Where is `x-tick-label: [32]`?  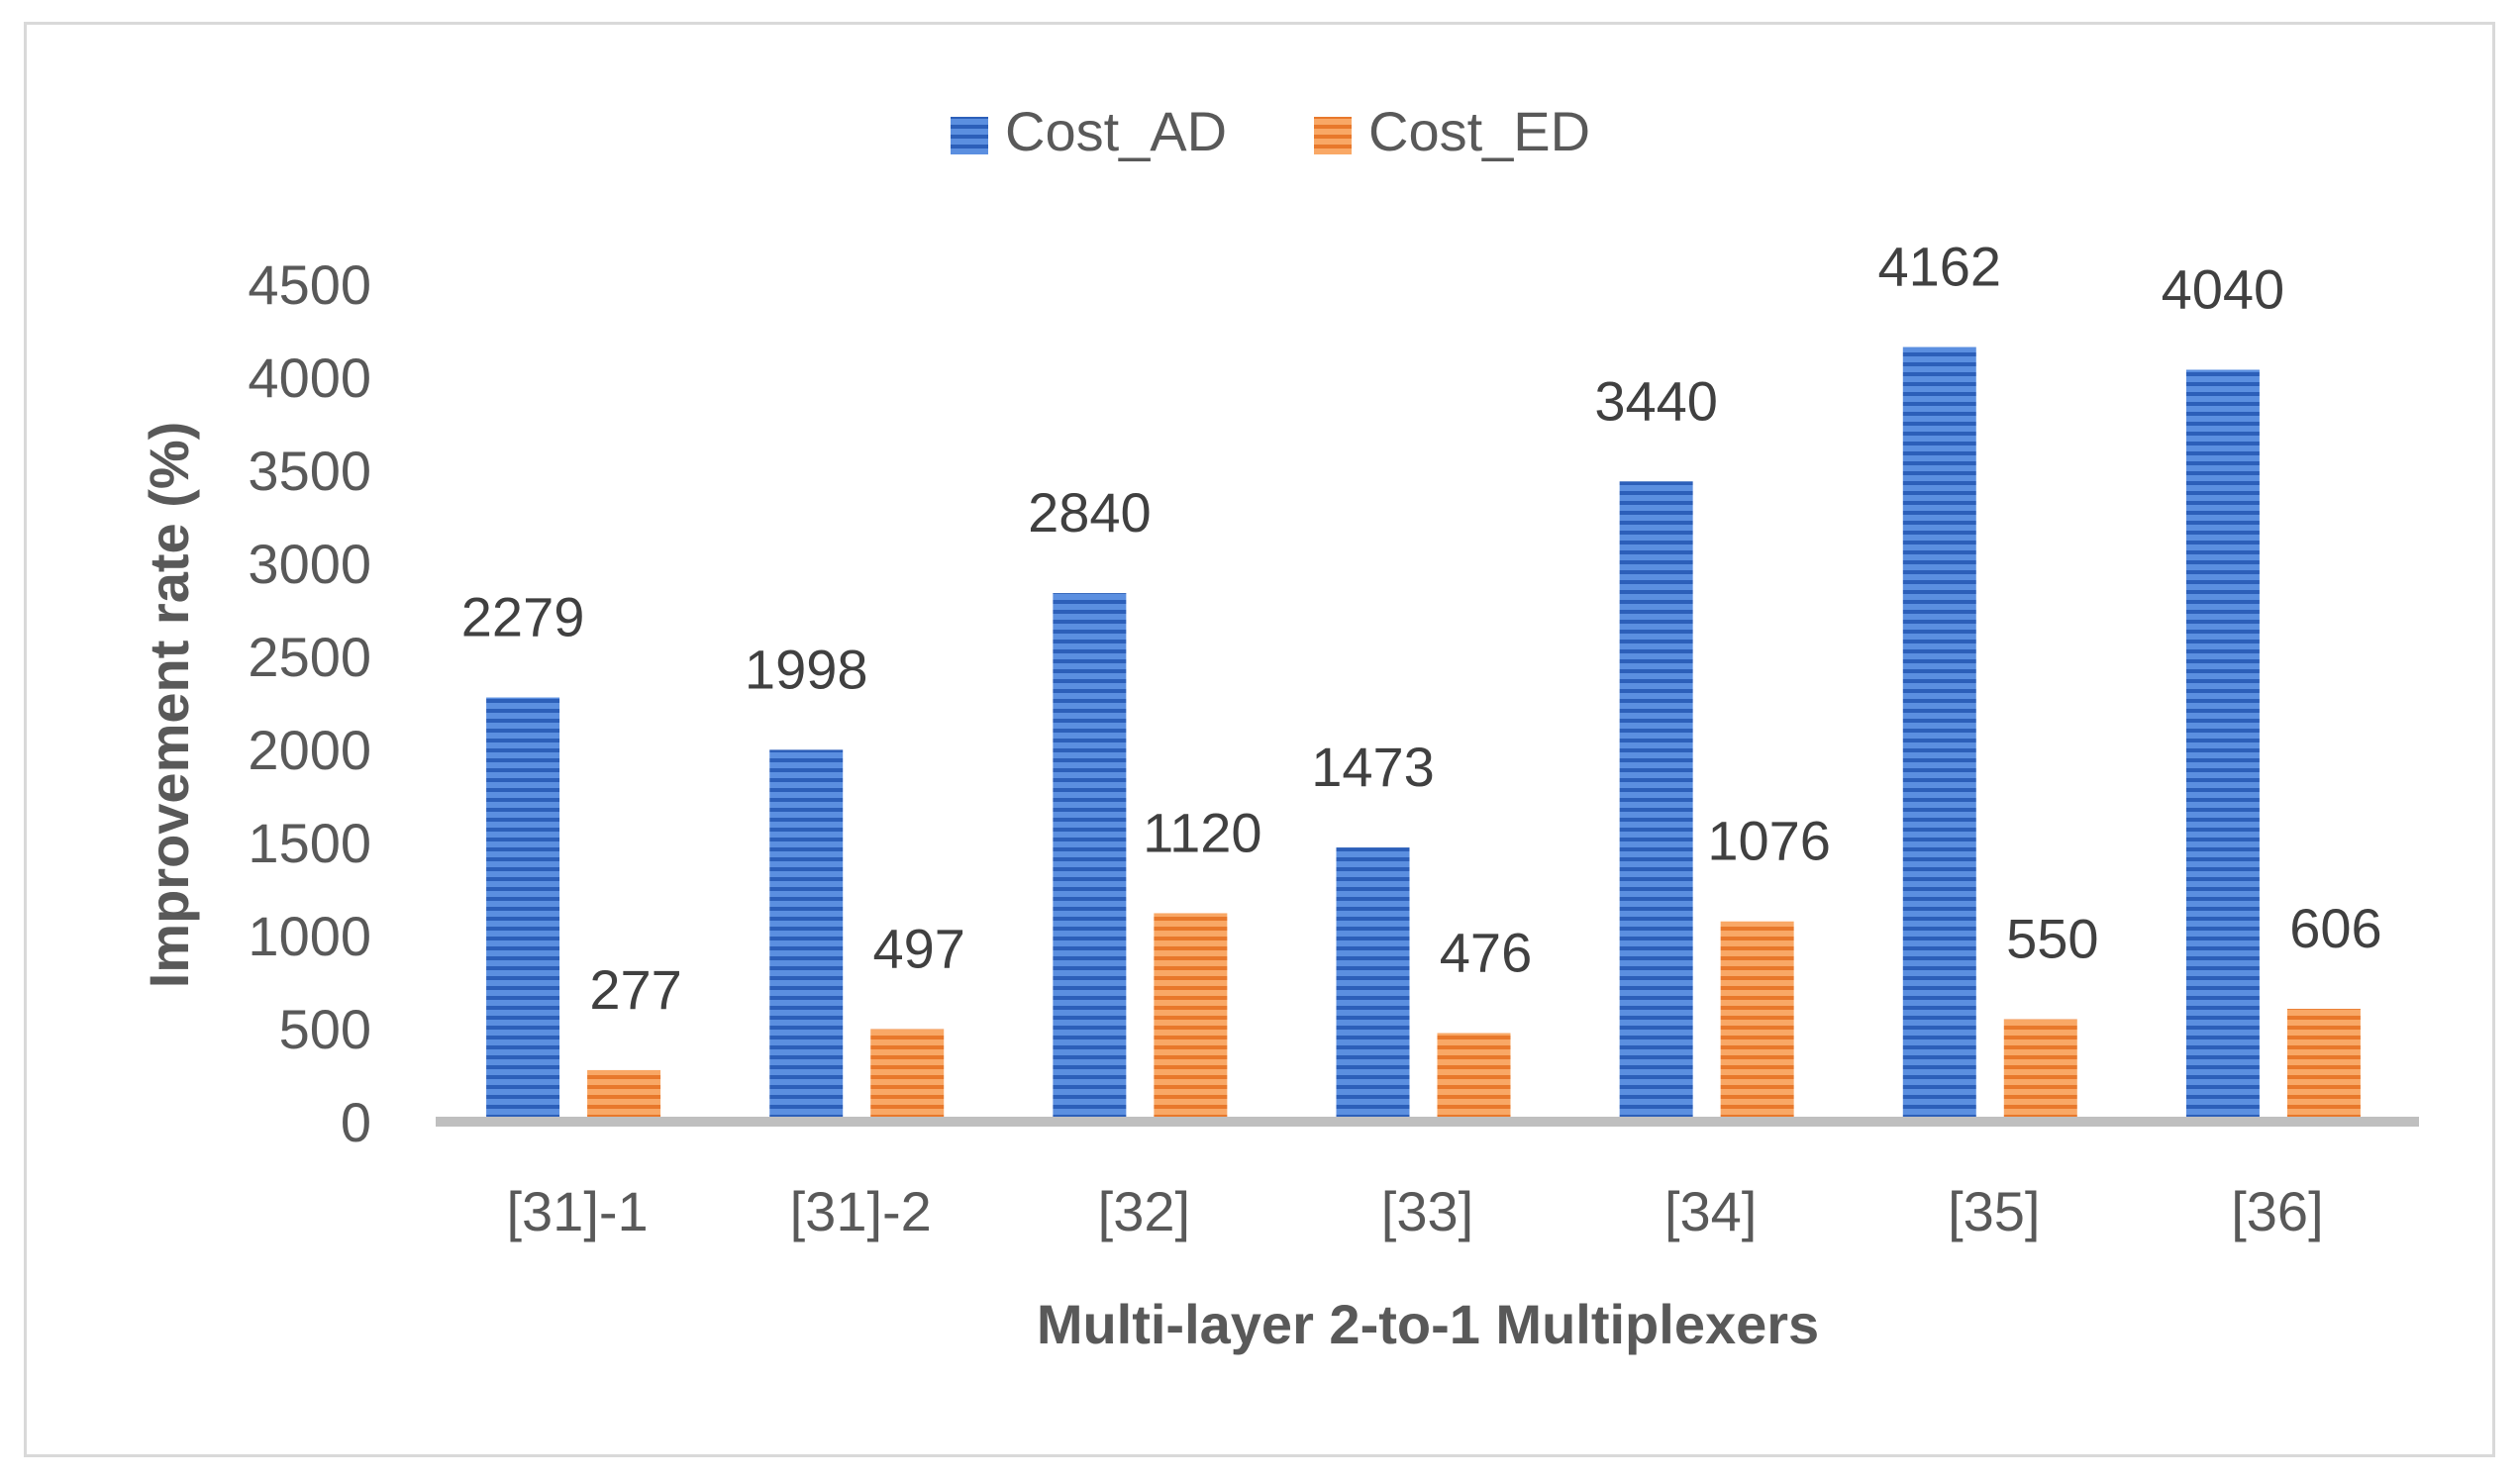
x-tick-label: [32] is located at coordinates (1144, 1211).